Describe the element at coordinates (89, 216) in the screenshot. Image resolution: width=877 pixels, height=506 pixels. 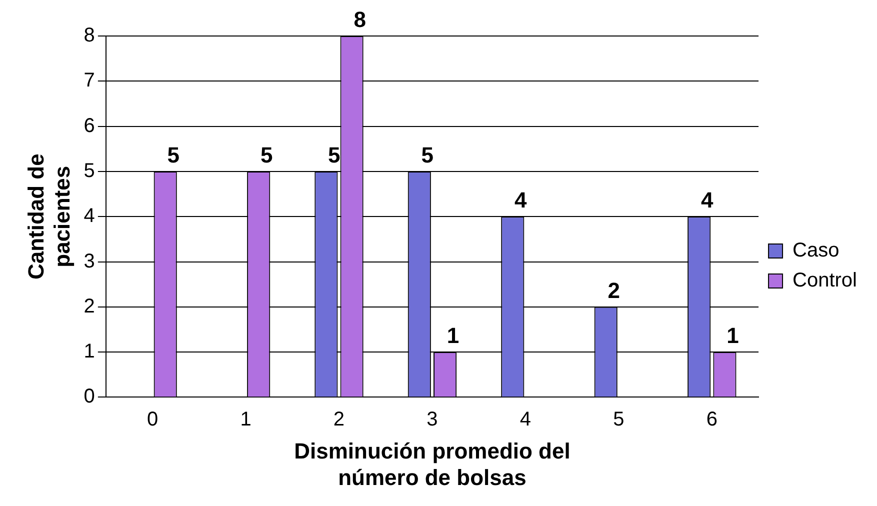
I see `y-tick-label: 4` at that location.